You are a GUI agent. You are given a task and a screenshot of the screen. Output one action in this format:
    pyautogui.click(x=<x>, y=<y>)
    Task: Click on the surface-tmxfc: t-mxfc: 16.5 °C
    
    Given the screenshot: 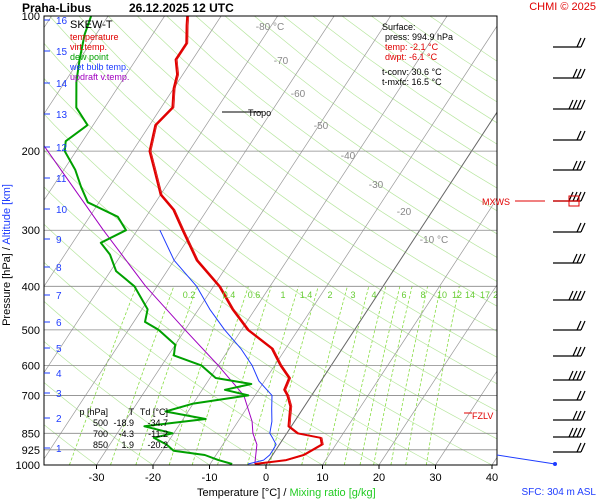 What is the action you would take?
    pyautogui.click(x=412, y=82)
    